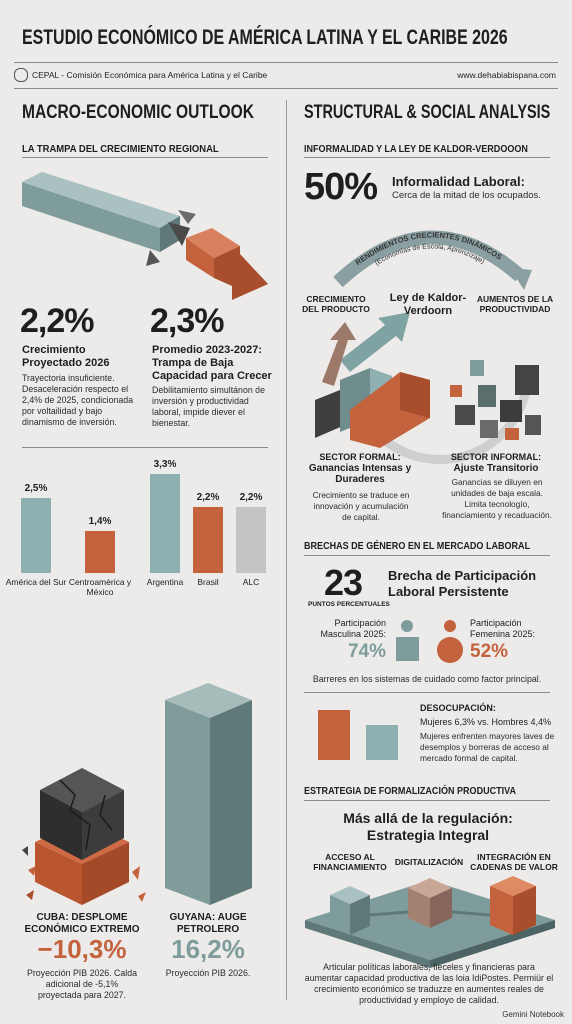 The height and width of the screenshot is (1024, 572). Describe the element at coordinates (208, 949) in the screenshot. I see `guyana-value: 16,2%` at that location.